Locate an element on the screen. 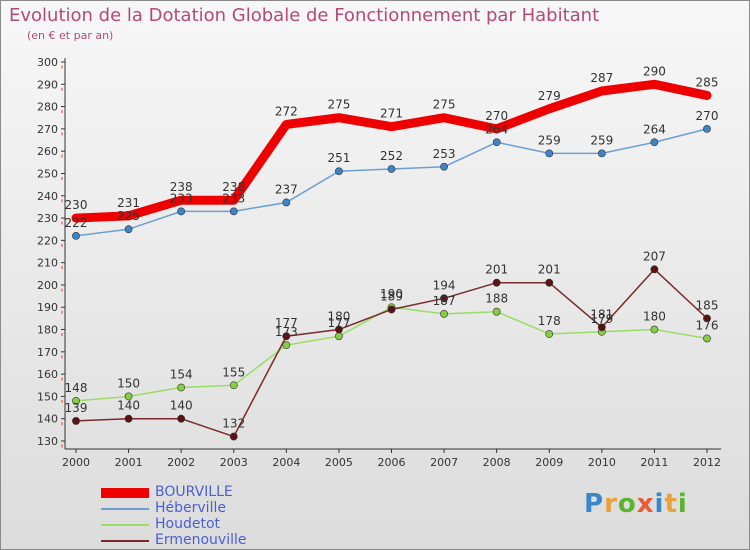 The image size is (750, 550). x-tick-label: 2010 is located at coordinates (602, 462).